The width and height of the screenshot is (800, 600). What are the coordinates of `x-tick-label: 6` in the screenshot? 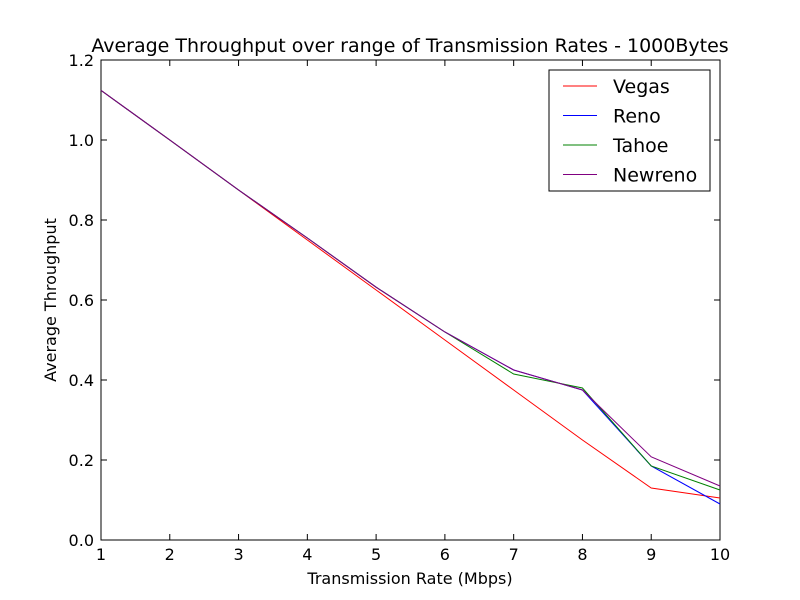 It's located at (445, 554).